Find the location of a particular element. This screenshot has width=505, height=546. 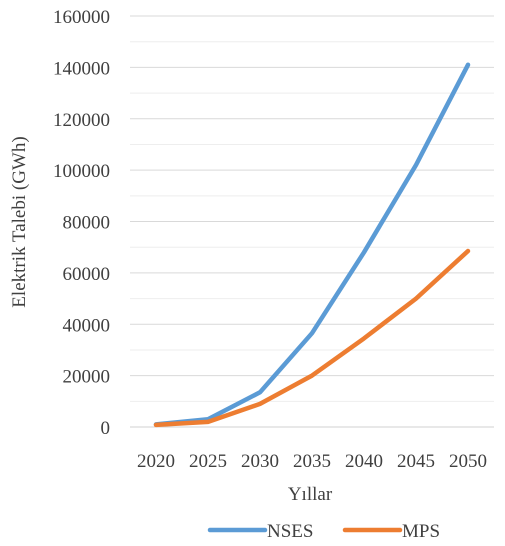

legend-label-nses: NSES is located at coordinates (290, 531).